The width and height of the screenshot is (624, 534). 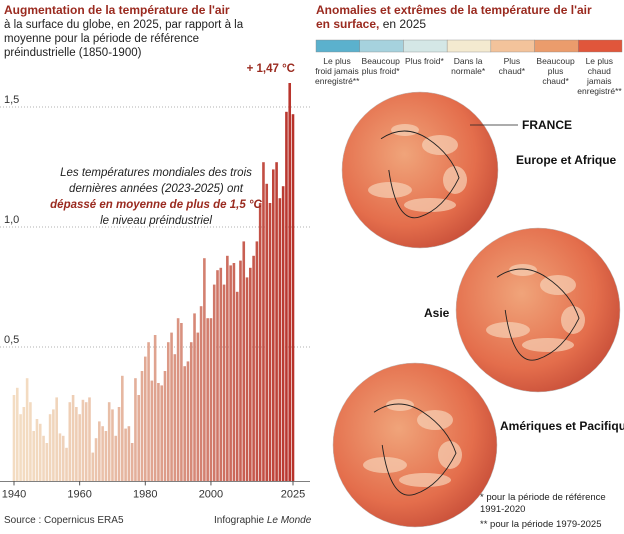 What do you see at coordinates (562, 426) in the screenshot?
I see `globe-label: Amériques et Pacifique` at bounding box center [562, 426].